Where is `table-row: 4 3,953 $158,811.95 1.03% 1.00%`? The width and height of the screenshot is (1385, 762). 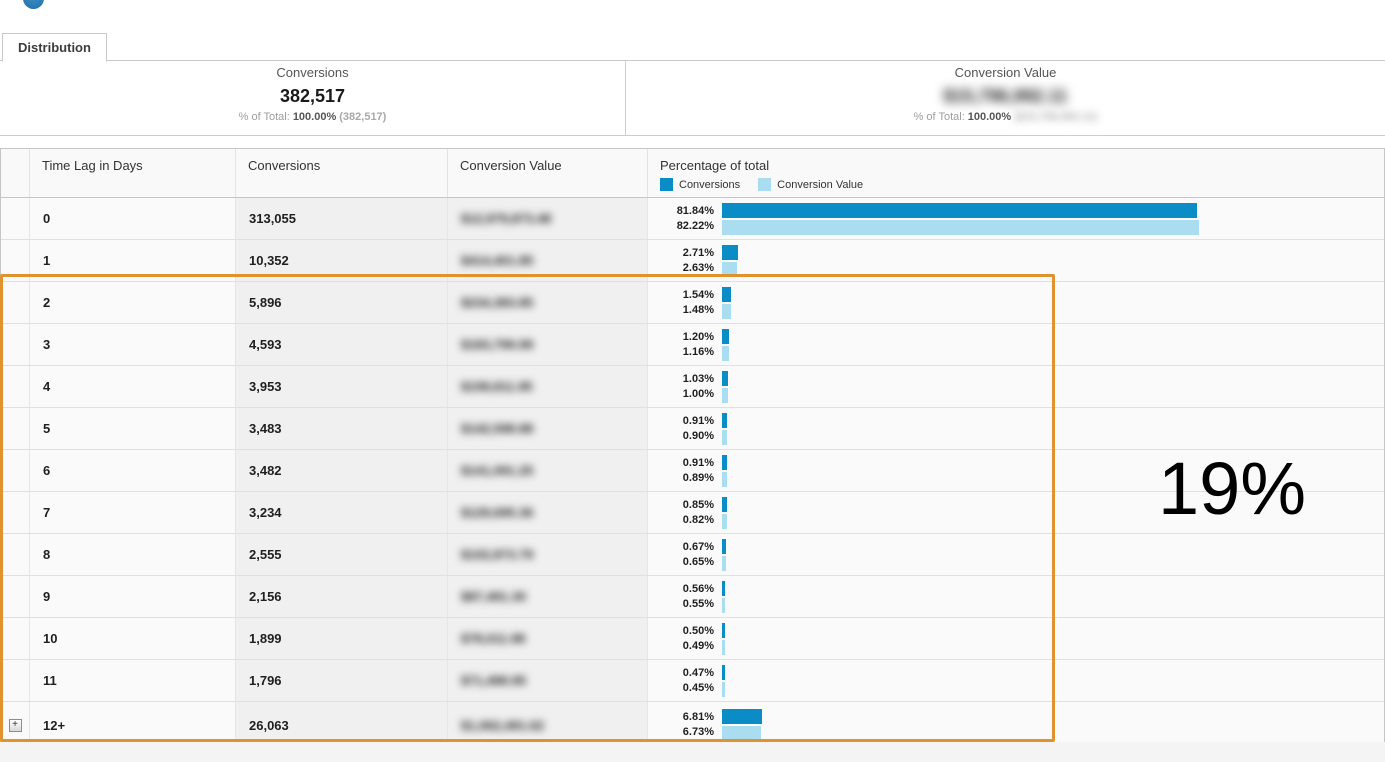
table-row: 4 3,953 $158,811.95 1.03% 1.00% is located at coordinates (692, 386).